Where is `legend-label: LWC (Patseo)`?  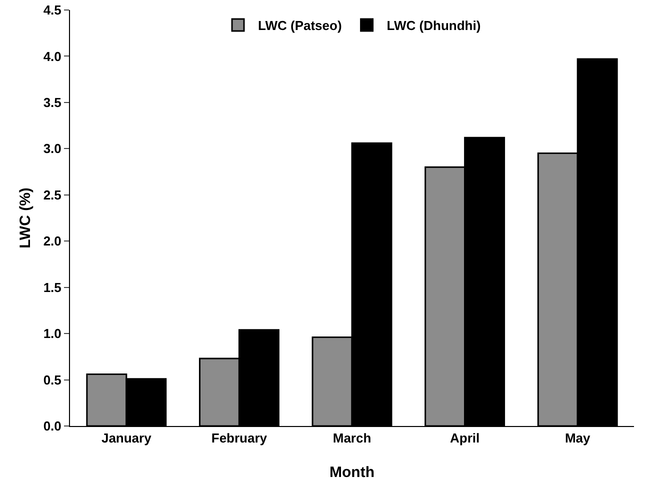 legend-label: LWC (Patseo) is located at coordinates (300, 26).